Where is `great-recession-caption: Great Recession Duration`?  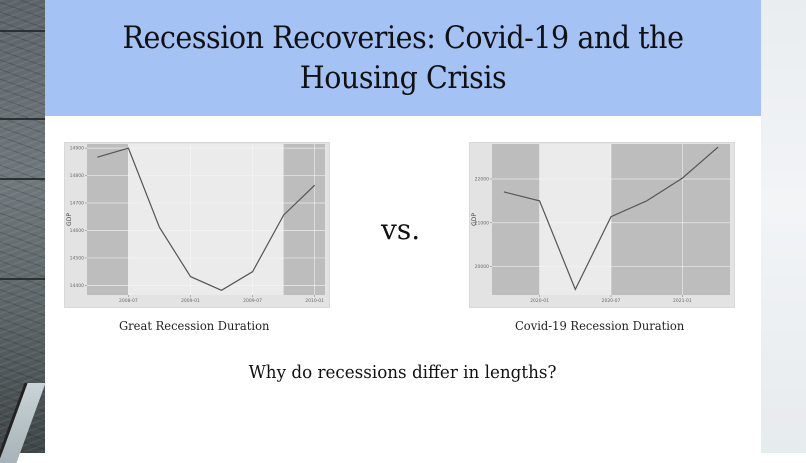
great-recession-caption: Great Recession Duration is located at coordinates (194, 325).